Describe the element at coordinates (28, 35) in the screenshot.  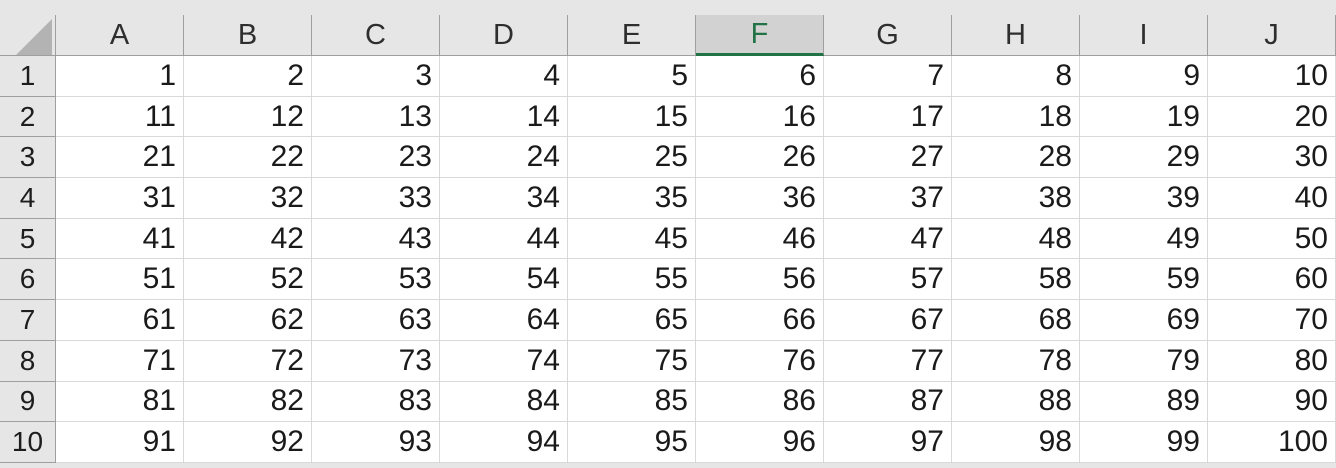
I see `select-all-button` at that location.